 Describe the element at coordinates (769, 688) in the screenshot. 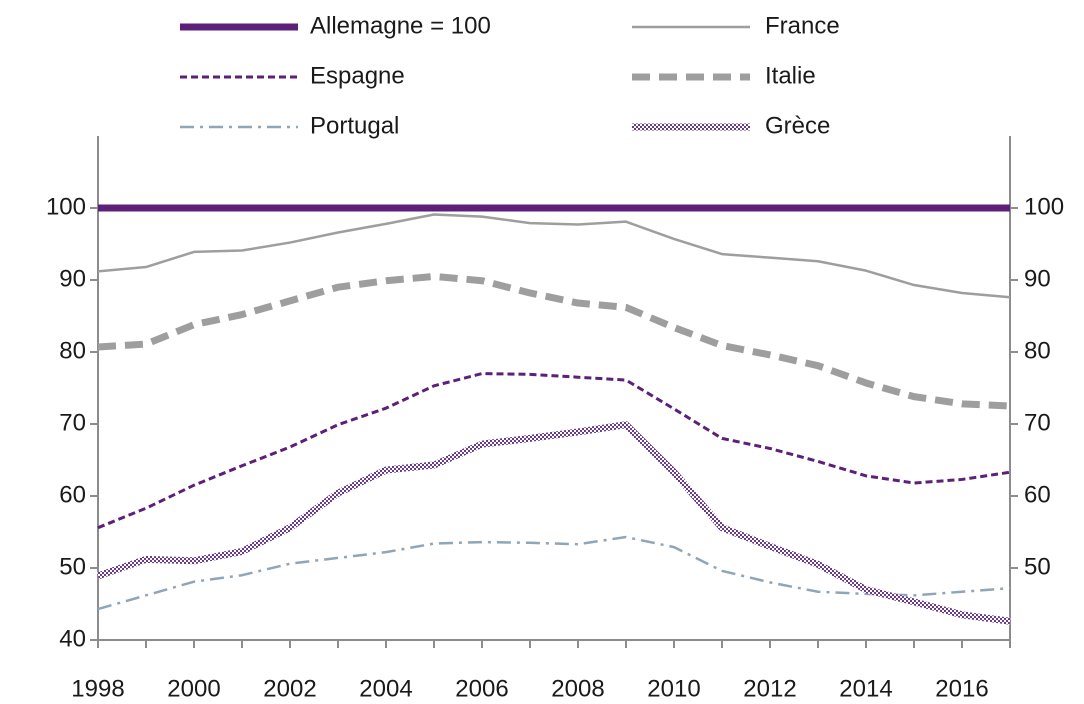

I see `x-tick-label: 2012` at that location.